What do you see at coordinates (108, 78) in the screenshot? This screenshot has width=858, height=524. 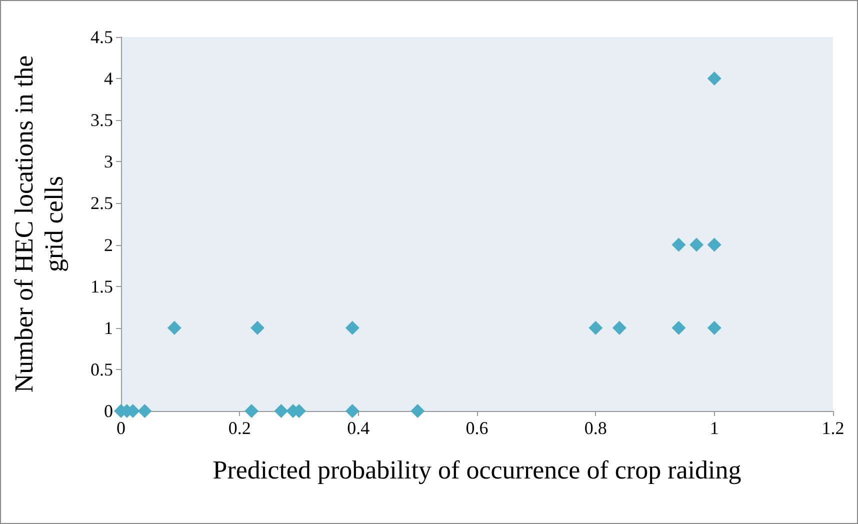 I see `y-tick-label: 4` at bounding box center [108, 78].